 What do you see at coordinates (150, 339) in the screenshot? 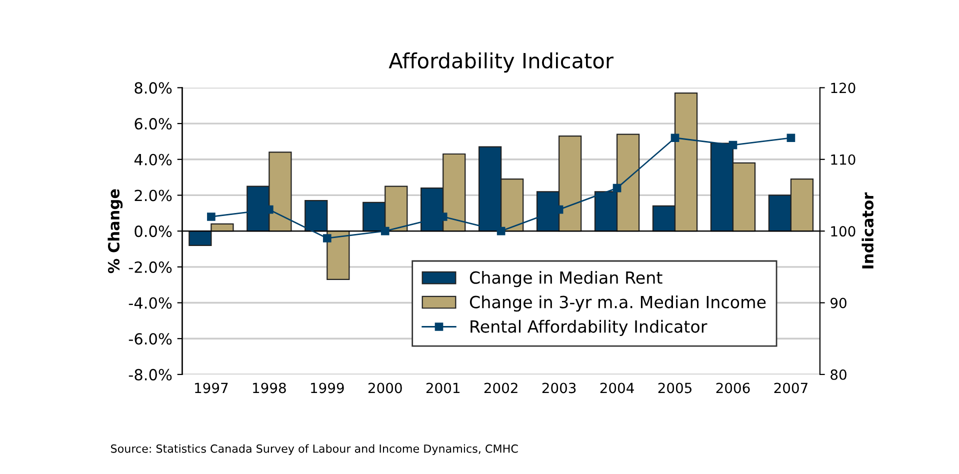
I see `y-tick-label: -6.0%` at bounding box center [150, 339].